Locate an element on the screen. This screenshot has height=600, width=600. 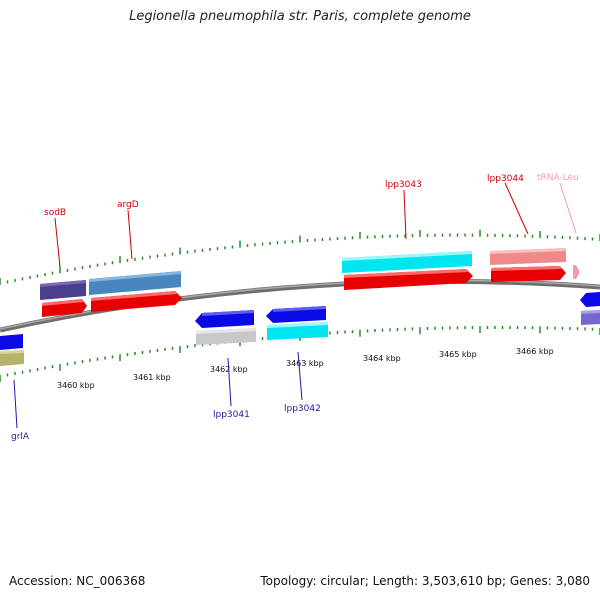
feature-lpp3041 is located at coordinates (225, 327).